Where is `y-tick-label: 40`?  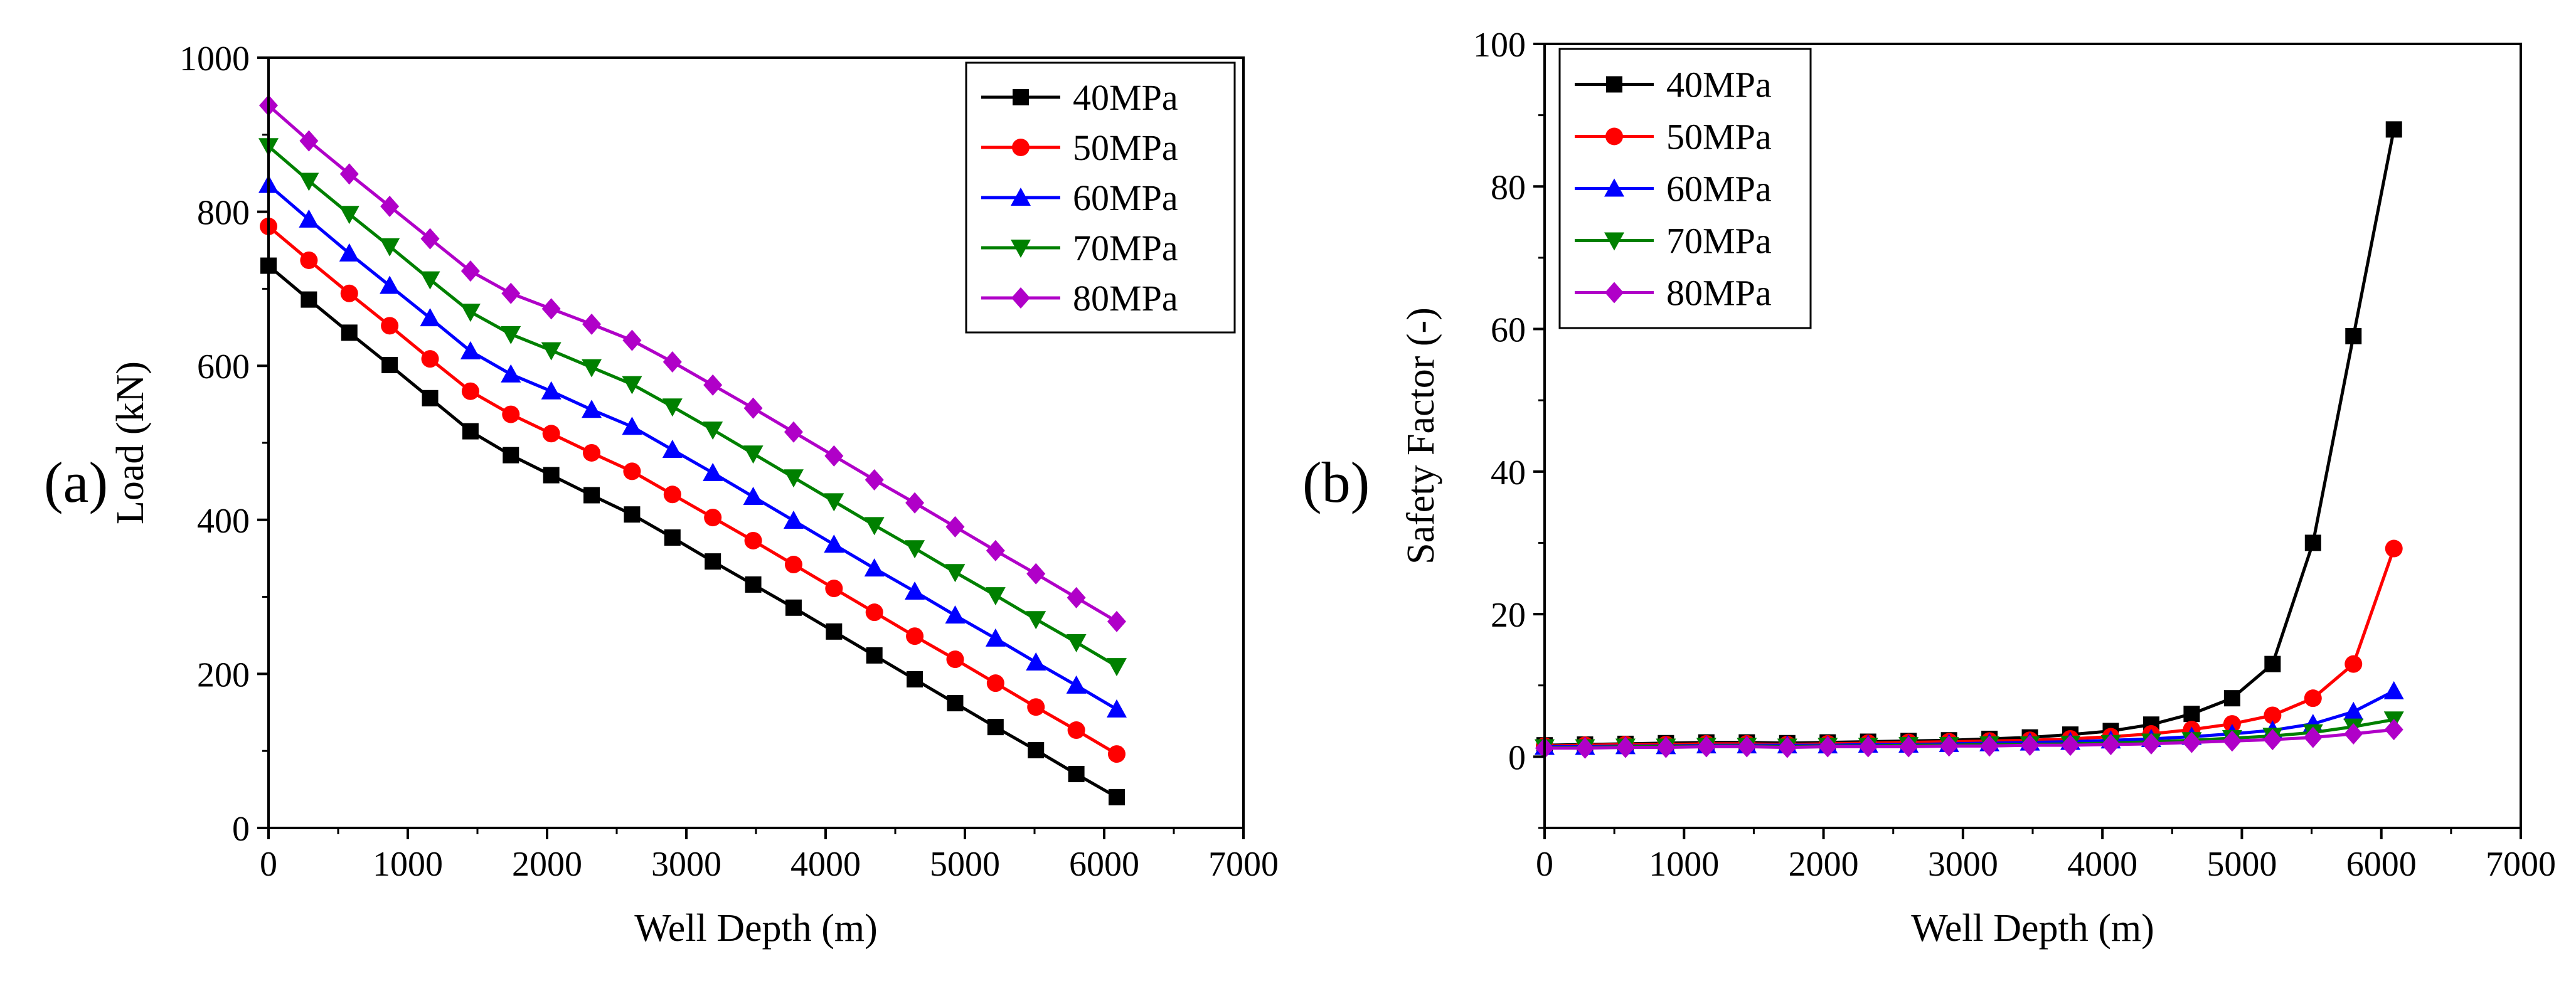
y-tick-label: 40 is located at coordinates (1508, 472).